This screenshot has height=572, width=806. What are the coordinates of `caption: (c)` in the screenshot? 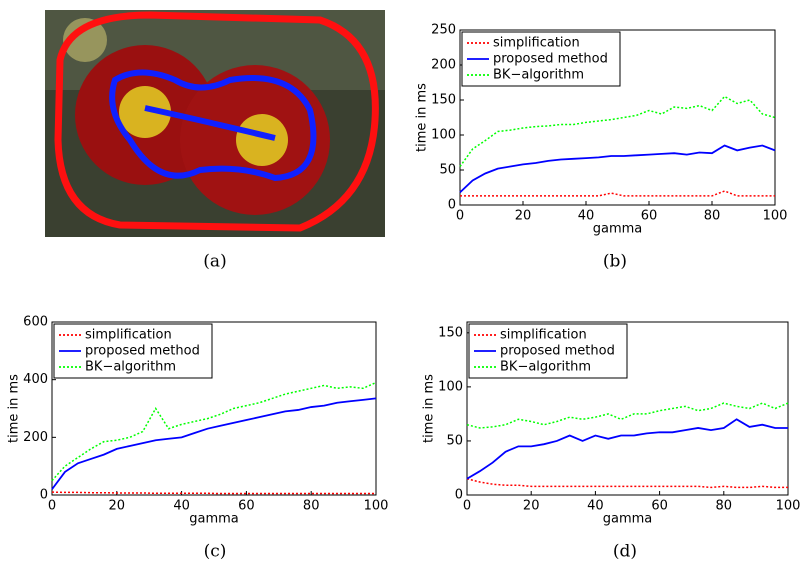 It's located at (215, 552).